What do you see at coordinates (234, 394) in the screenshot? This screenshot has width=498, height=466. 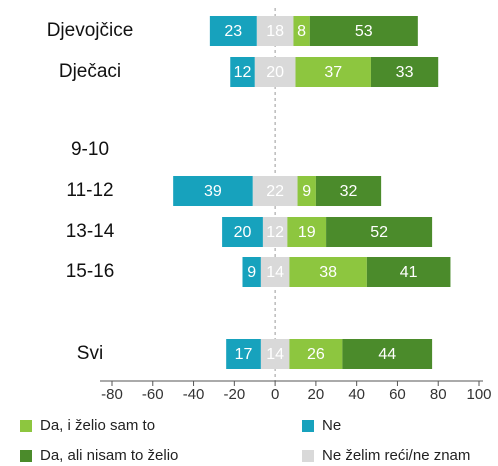 I see `x-tick-label: -20` at bounding box center [234, 394].